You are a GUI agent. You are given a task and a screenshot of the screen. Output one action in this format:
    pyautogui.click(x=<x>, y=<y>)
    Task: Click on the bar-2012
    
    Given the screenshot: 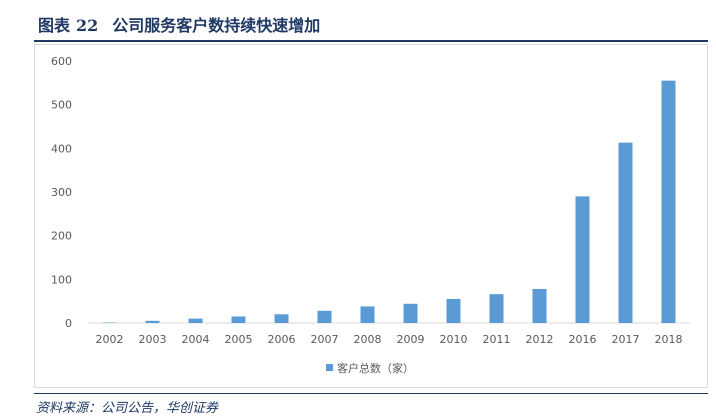 What is the action you would take?
    pyautogui.click(x=539, y=305)
    